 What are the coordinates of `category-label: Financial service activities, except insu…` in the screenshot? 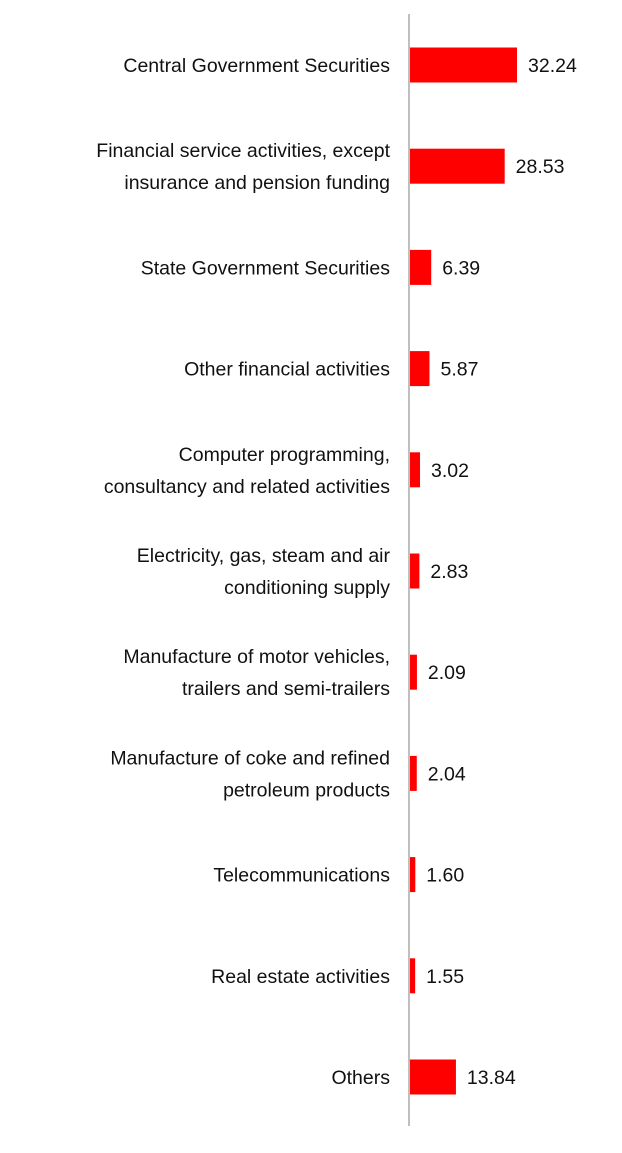 It's located at (243, 167).